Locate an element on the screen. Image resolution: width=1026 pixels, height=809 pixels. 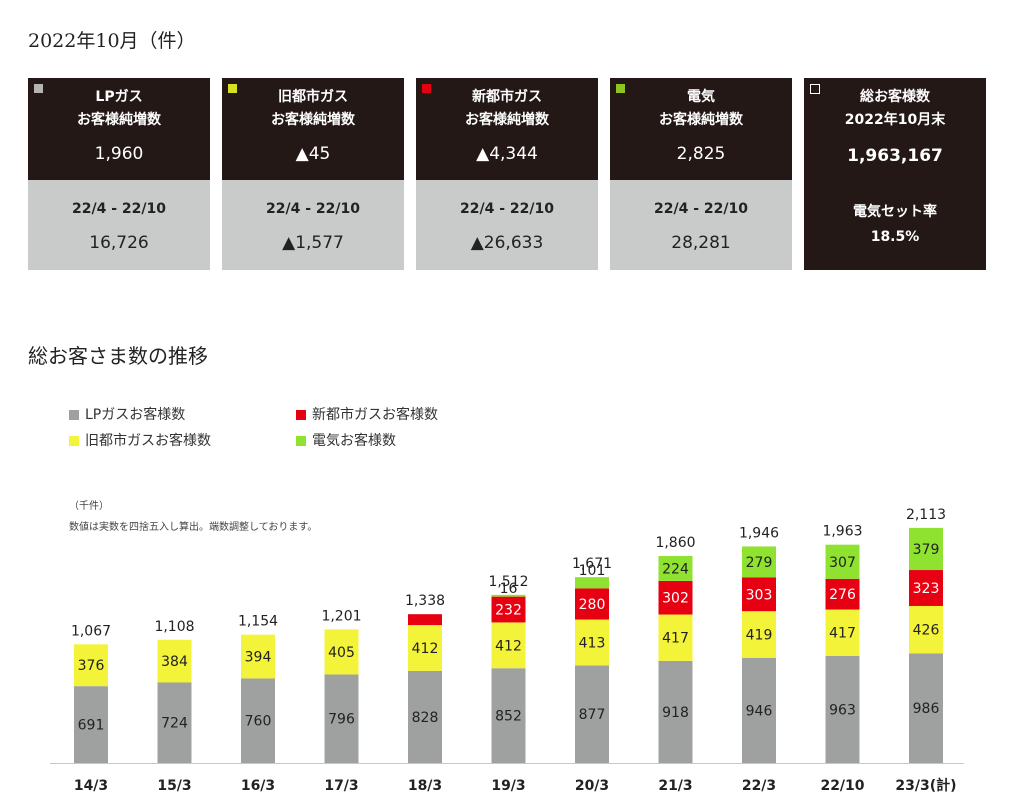
bar-total-label: 1,946 is located at coordinates (759, 533).